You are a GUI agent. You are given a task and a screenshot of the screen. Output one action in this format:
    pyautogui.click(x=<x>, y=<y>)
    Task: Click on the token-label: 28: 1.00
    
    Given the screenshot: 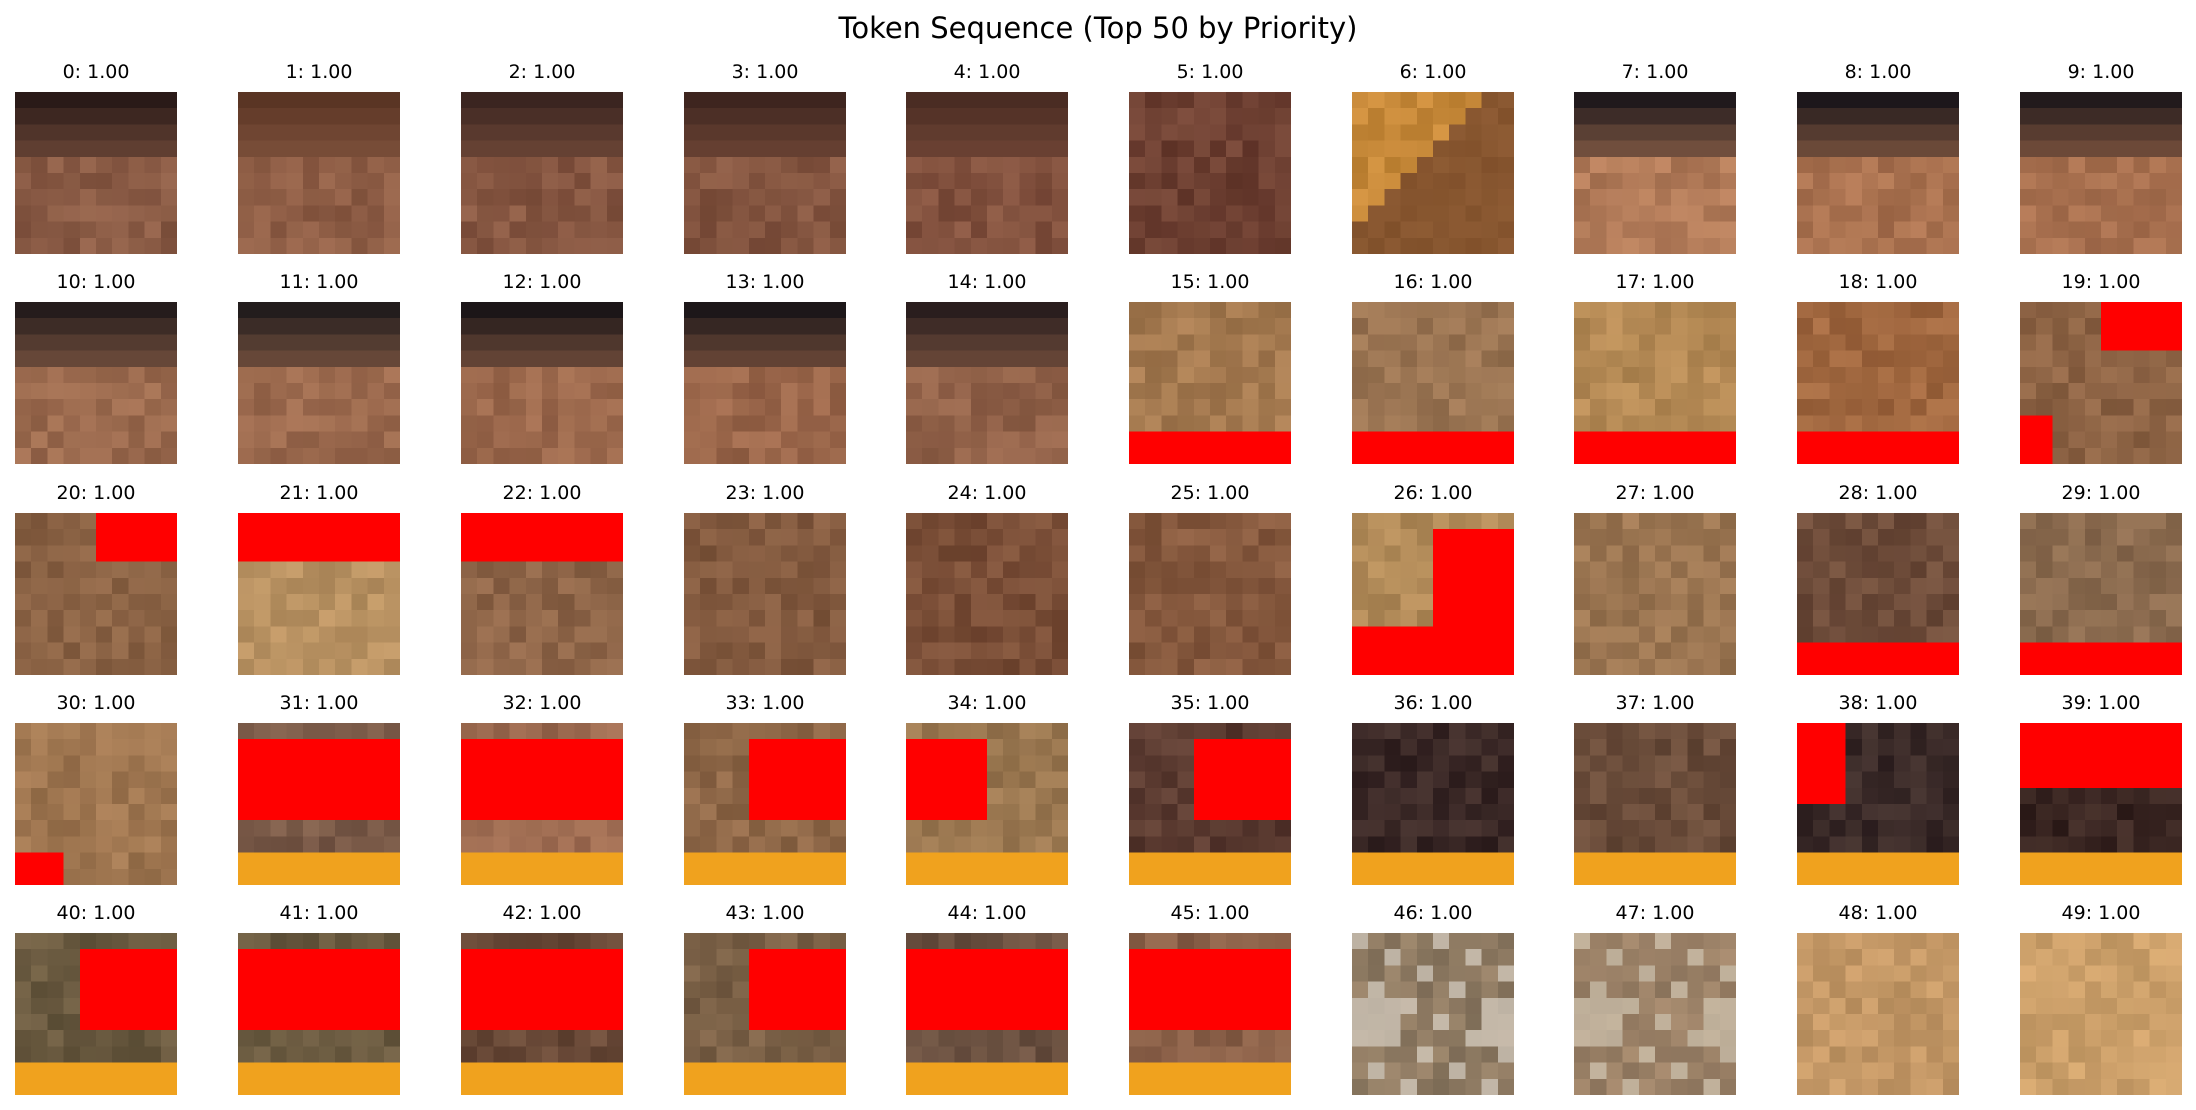 What is the action you would take?
    pyautogui.click(x=1878, y=493)
    